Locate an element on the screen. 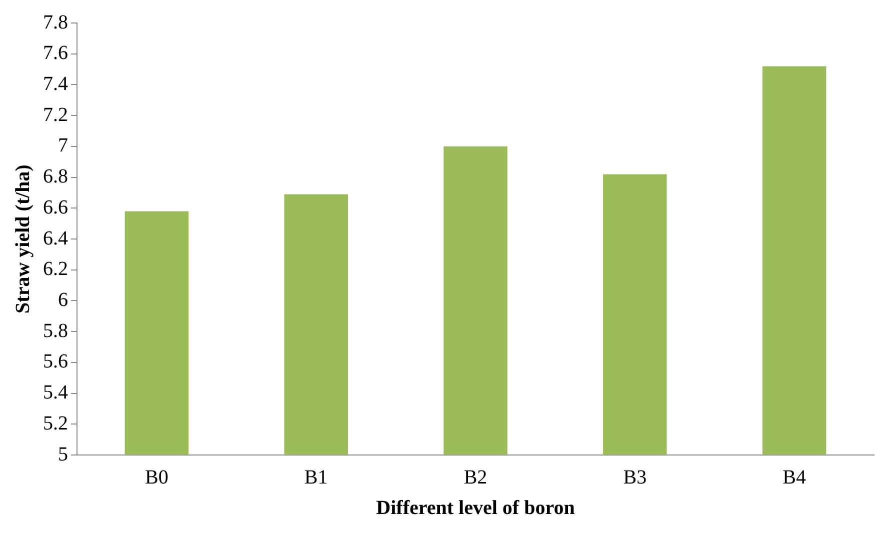  y-tick-label: 7 is located at coordinates (63, 145).